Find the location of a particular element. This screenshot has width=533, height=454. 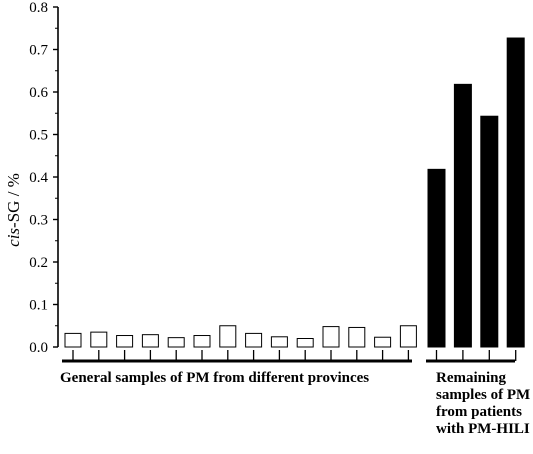

y-axis-label-rest: -SG / % is located at coordinates (13, 200).